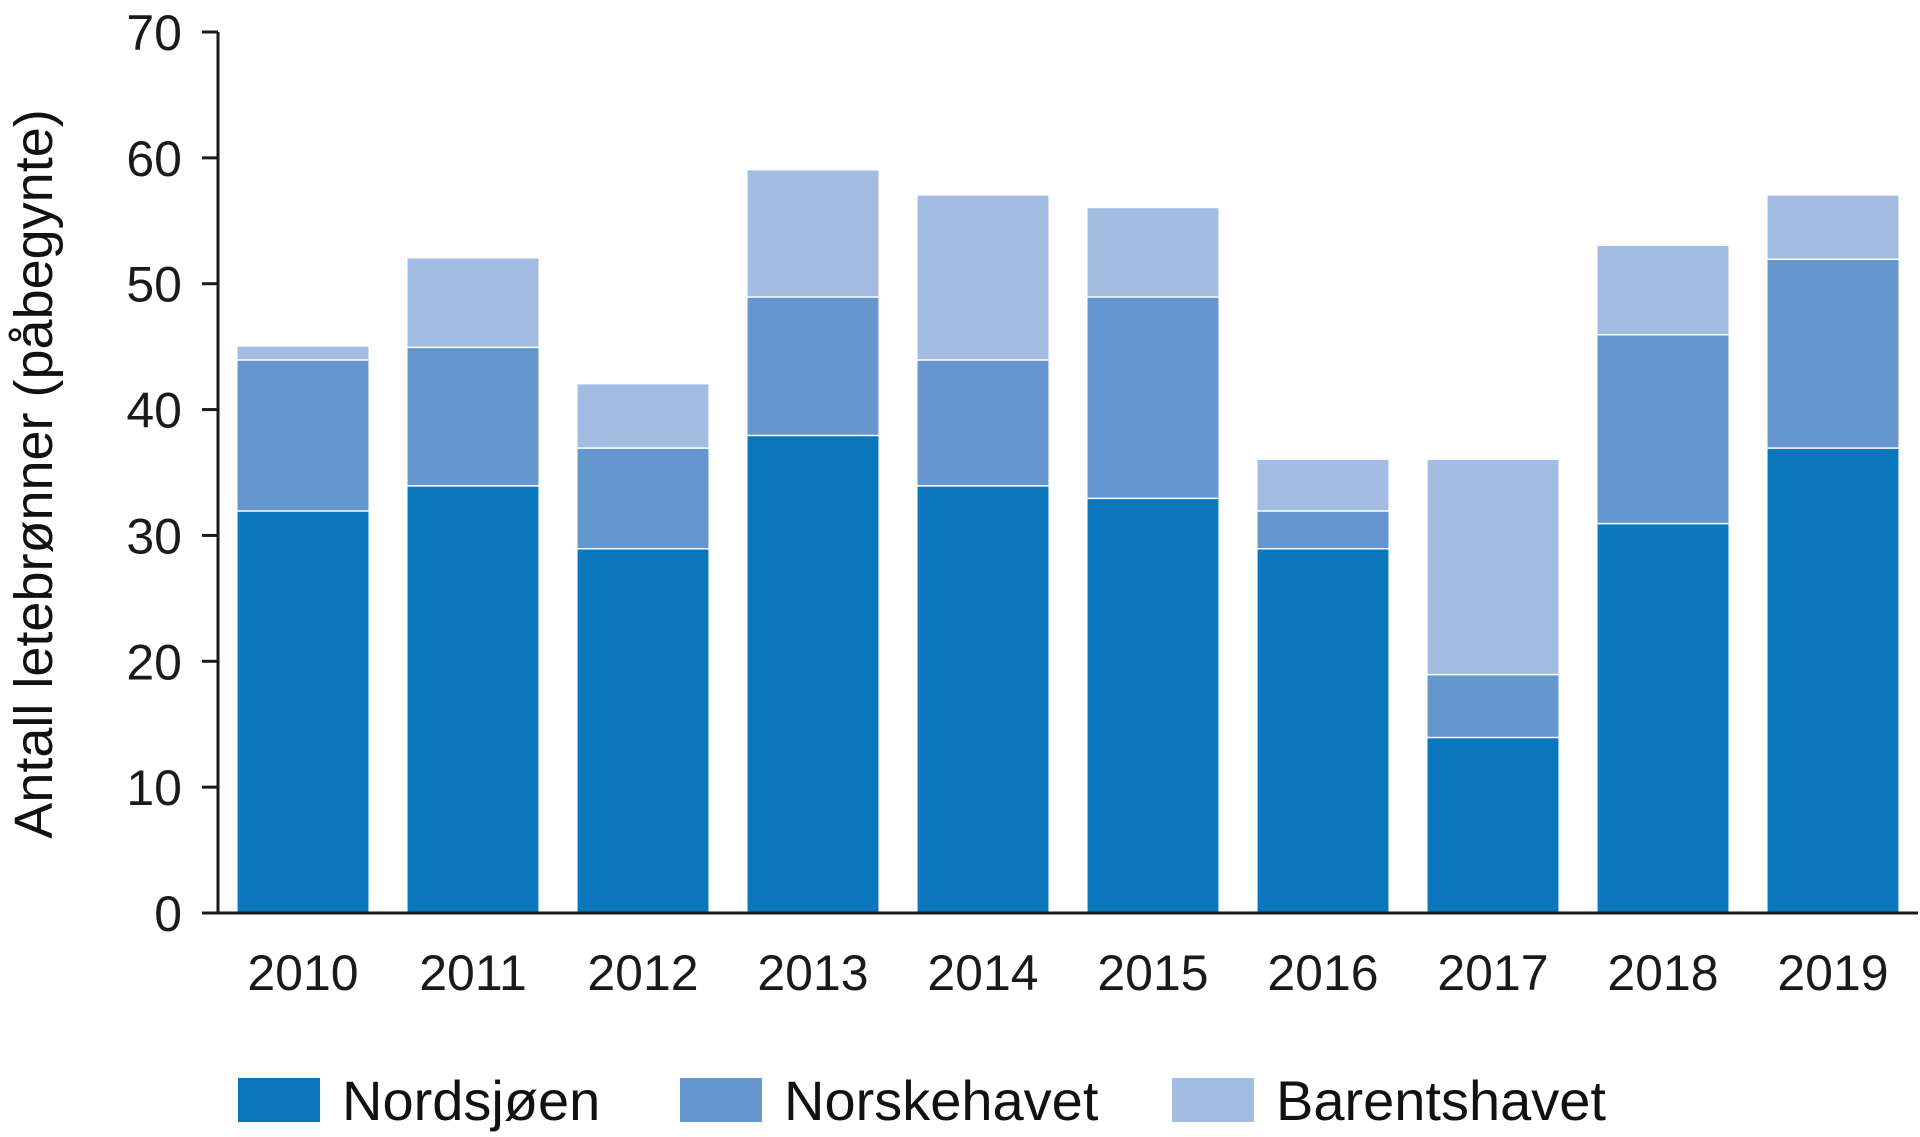 The width and height of the screenshot is (1920, 1137). I want to click on y-tick-label: 50, so click(154, 285).